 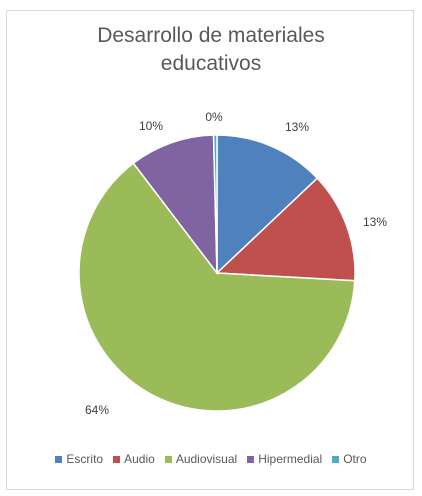 I want to click on legend-label-hipermedial: Hipermedial, so click(x=290, y=459).